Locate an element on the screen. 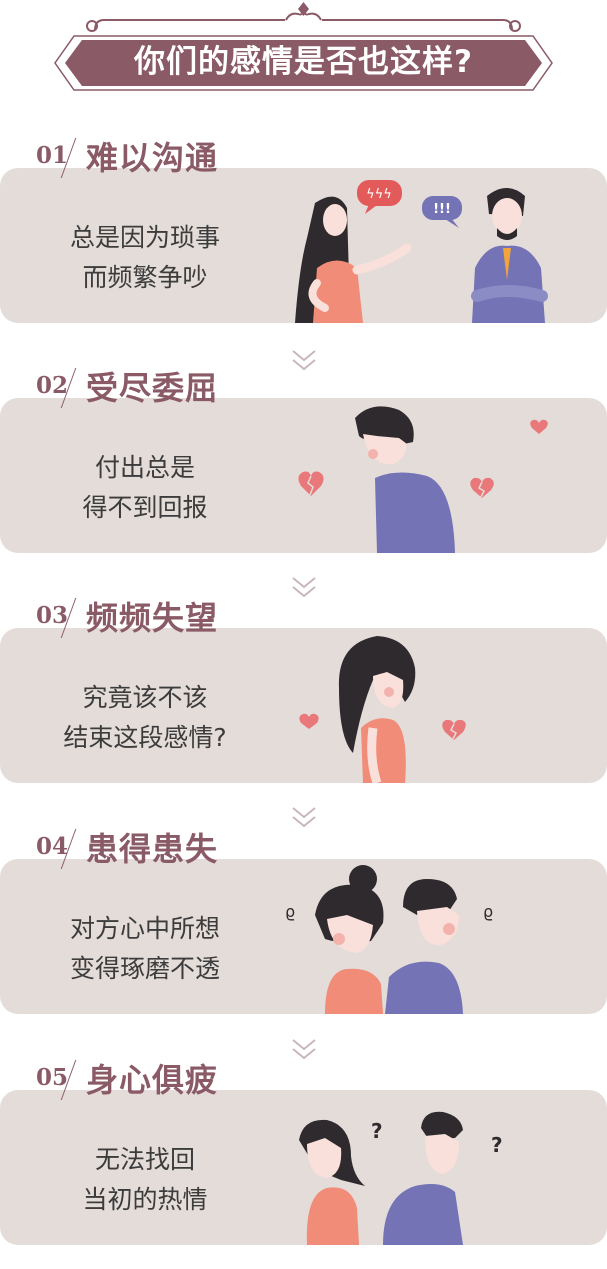 This screenshot has height=1269, width=607. angry-speech-bubble-icon: ϟϟϟ is located at coordinates (379, 197).